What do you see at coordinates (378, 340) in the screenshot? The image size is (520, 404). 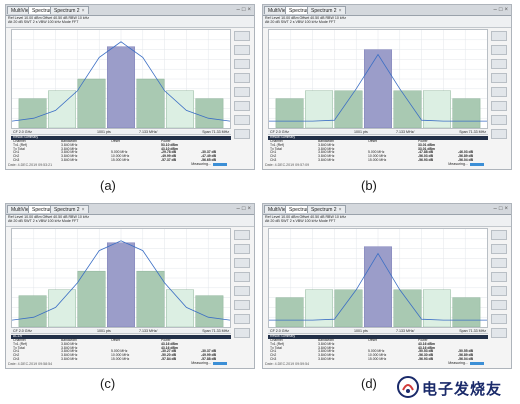 I see `table-column-row: Channel Bandwidth Offset Power` at bounding box center [378, 340].